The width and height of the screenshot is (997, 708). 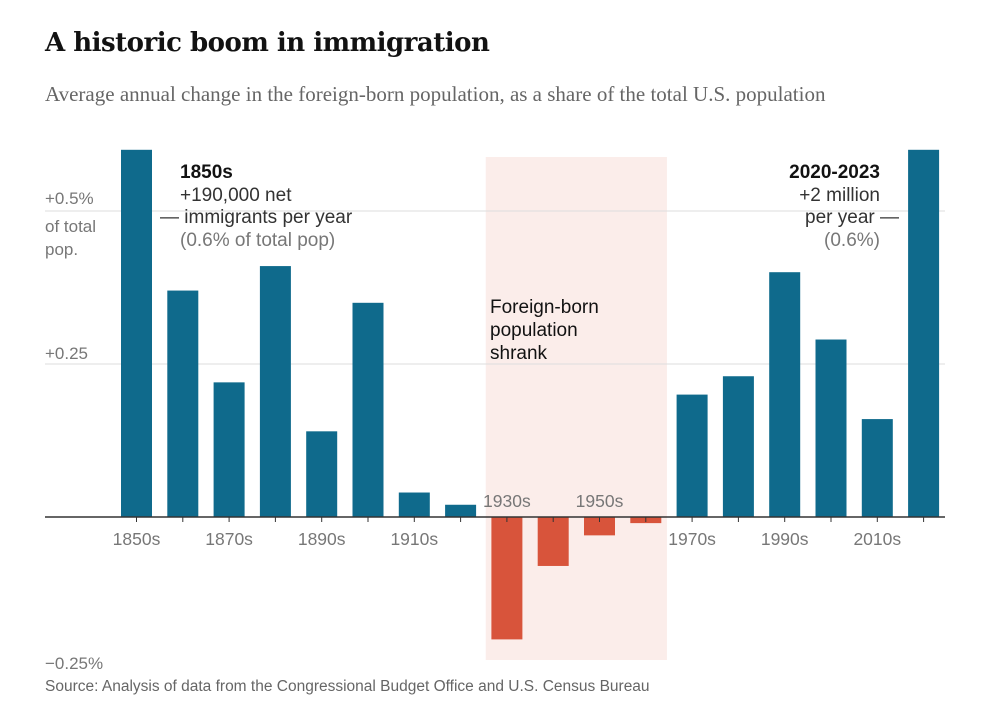 I want to click on bar-1880s, so click(x=275, y=391).